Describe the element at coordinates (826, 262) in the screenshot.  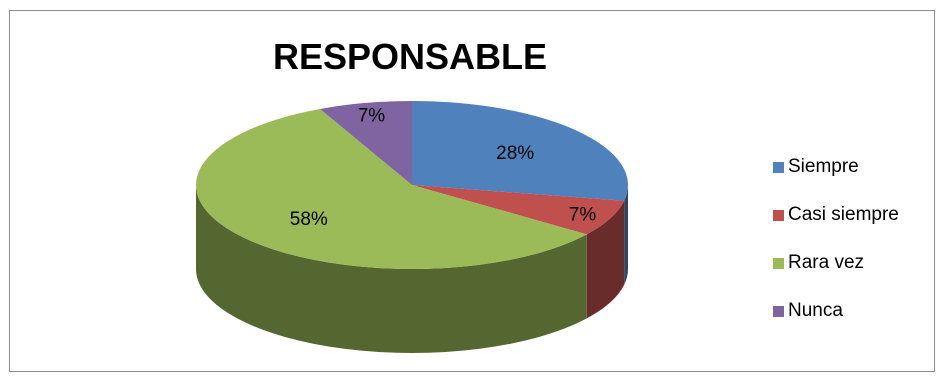
I see `legend-label-rara-vez: Rara vez` at that location.